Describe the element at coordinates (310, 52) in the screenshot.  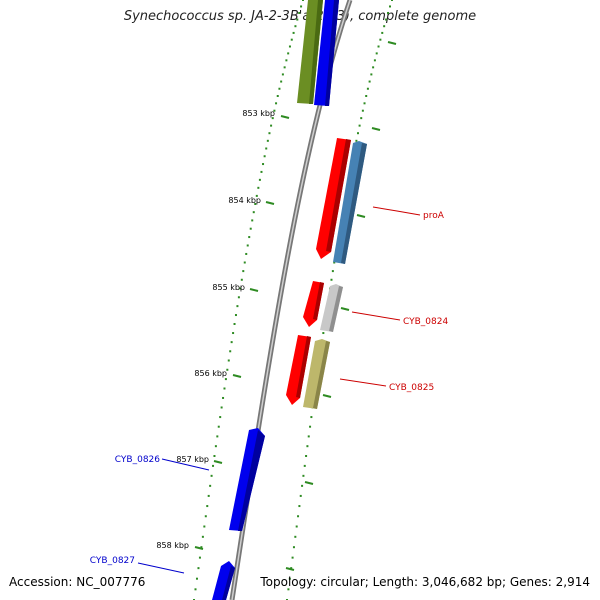
I see `gene-olive-top` at that location.